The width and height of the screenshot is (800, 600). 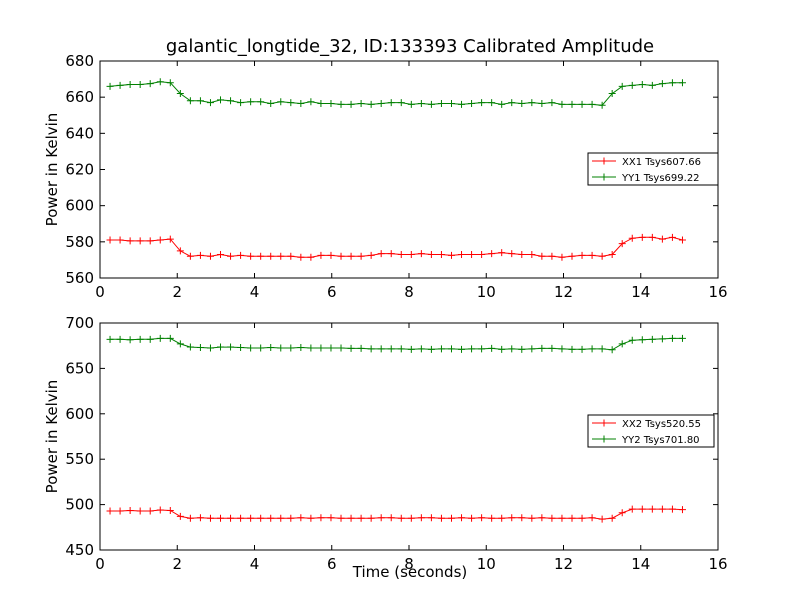 I want to click on y-tick-label: 650, so click(x=79, y=368).